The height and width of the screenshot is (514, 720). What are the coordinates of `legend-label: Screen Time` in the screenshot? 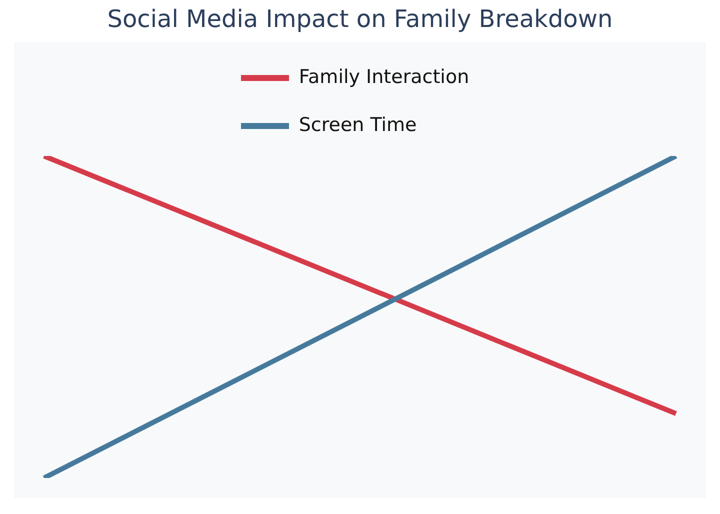 It's located at (357, 125).